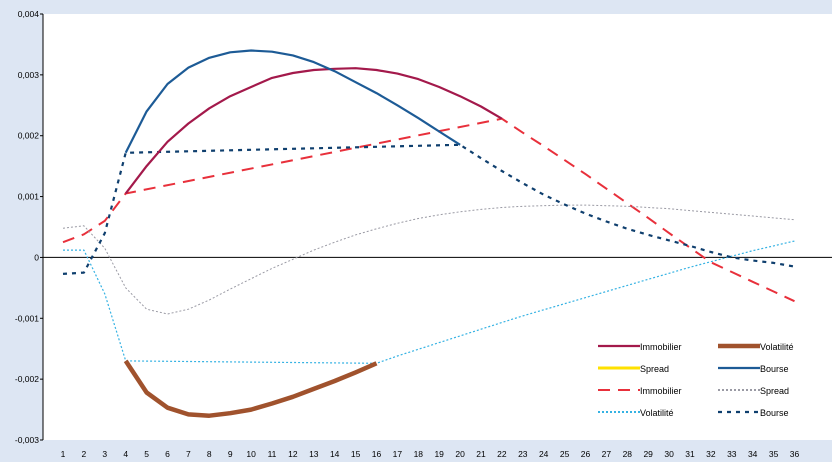 The width and height of the screenshot is (832, 462). What do you see at coordinates (398, 454) in the screenshot?
I see `x-tick-label: 17` at bounding box center [398, 454].